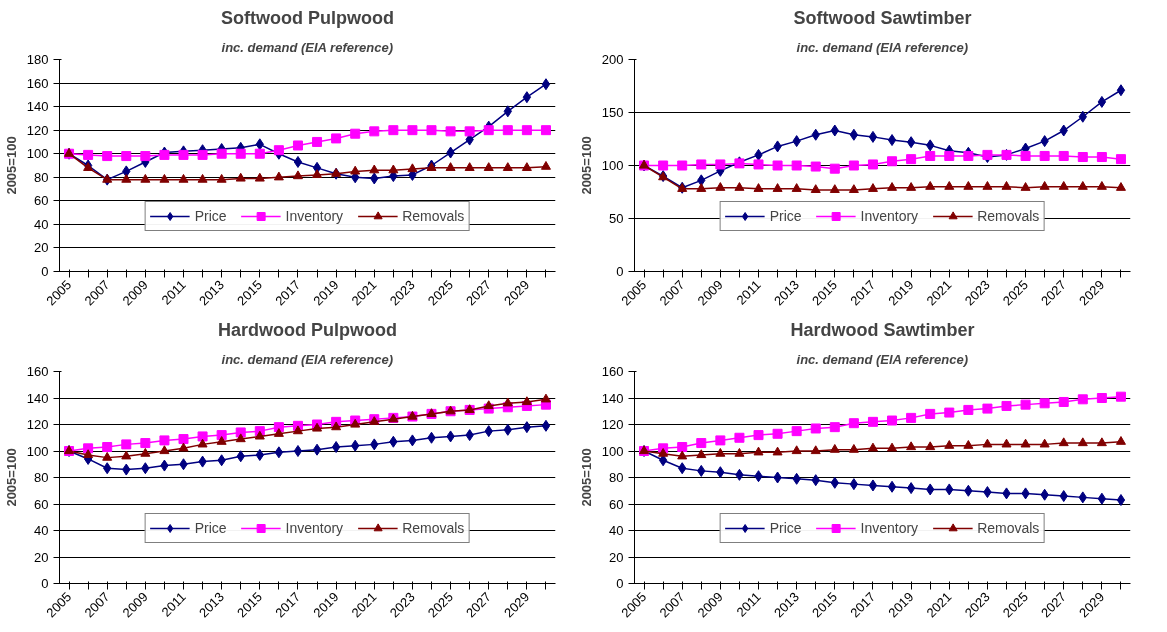 This screenshot has height=632, width=1167. Describe the element at coordinates (612, 59) in the screenshot. I see `y-tick-label: 200` at that location.